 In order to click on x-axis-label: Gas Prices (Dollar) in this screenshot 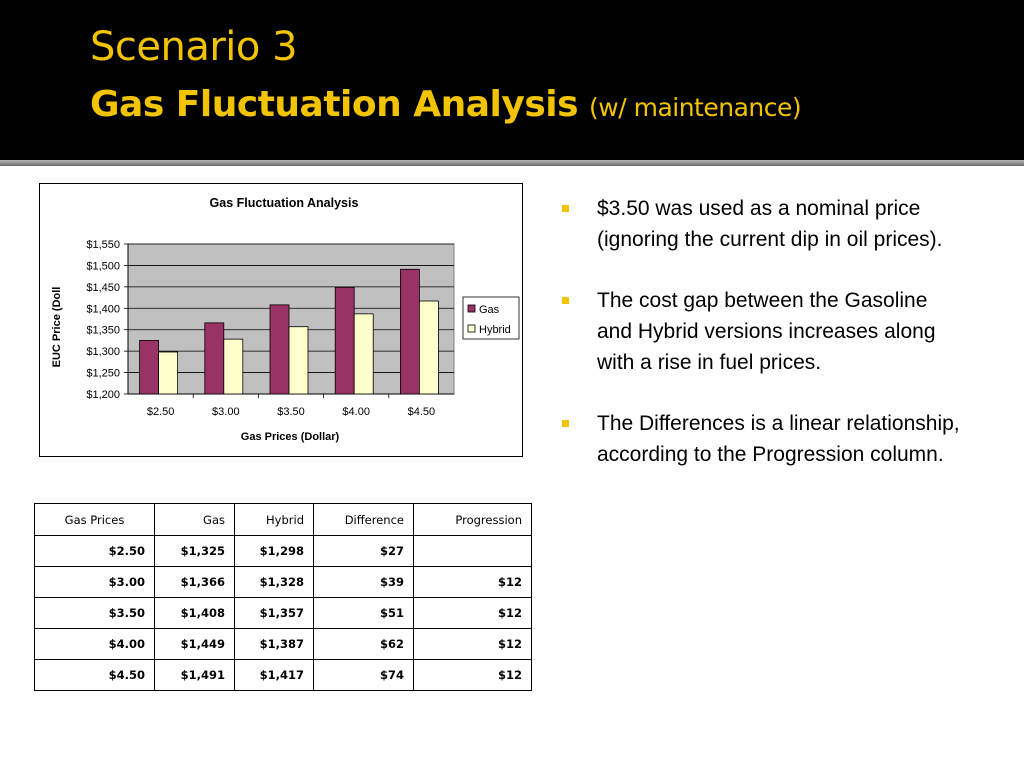, I will do `click(290, 437)`.